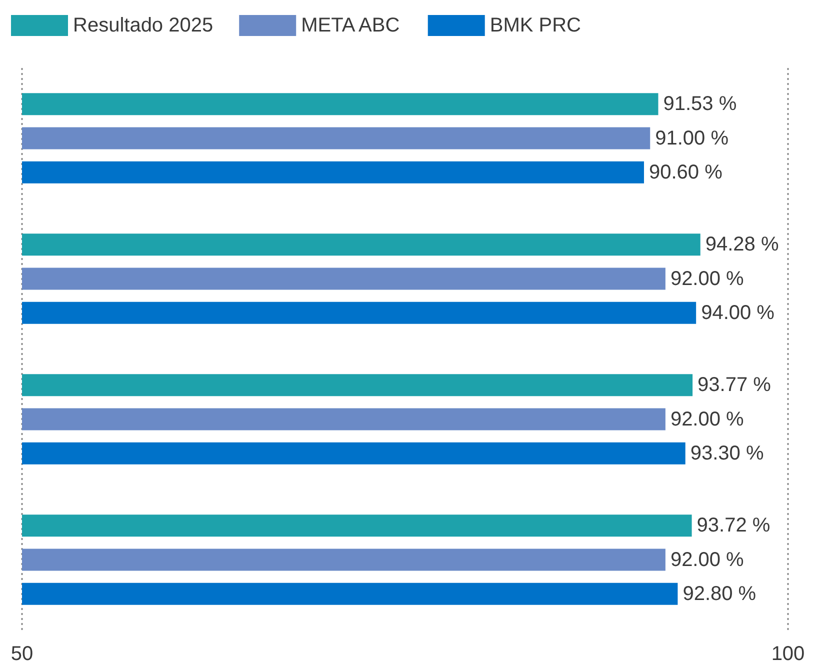  Describe the element at coordinates (788, 654) in the screenshot. I see `x-tick-label: 100` at that location.